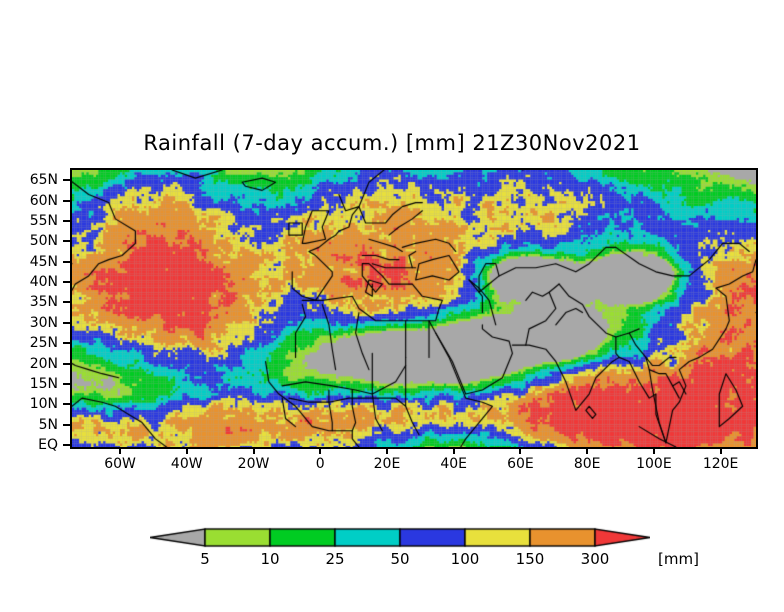 This screenshot has width=784, height=612. Describe the element at coordinates (43, 322) in the screenshot. I see `y-axis-tick-label: 30N` at that location.